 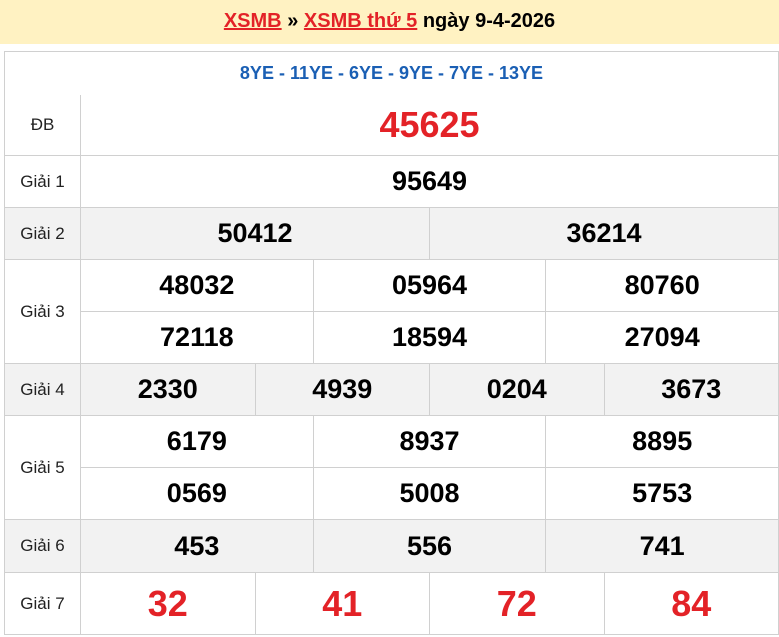 What do you see at coordinates (691, 603) in the screenshot?
I see `prize-number: 84` at bounding box center [691, 603].